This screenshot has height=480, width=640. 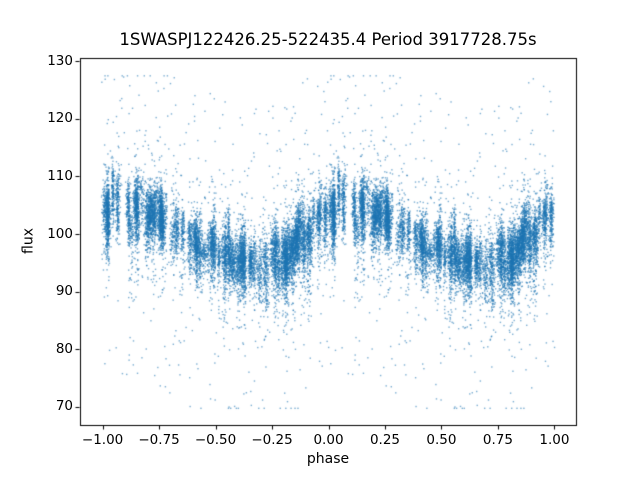 What do you see at coordinates (441, 440) in the screenshot?
I see `x-tick-label: 0.50` at bounding box center [441, 440].